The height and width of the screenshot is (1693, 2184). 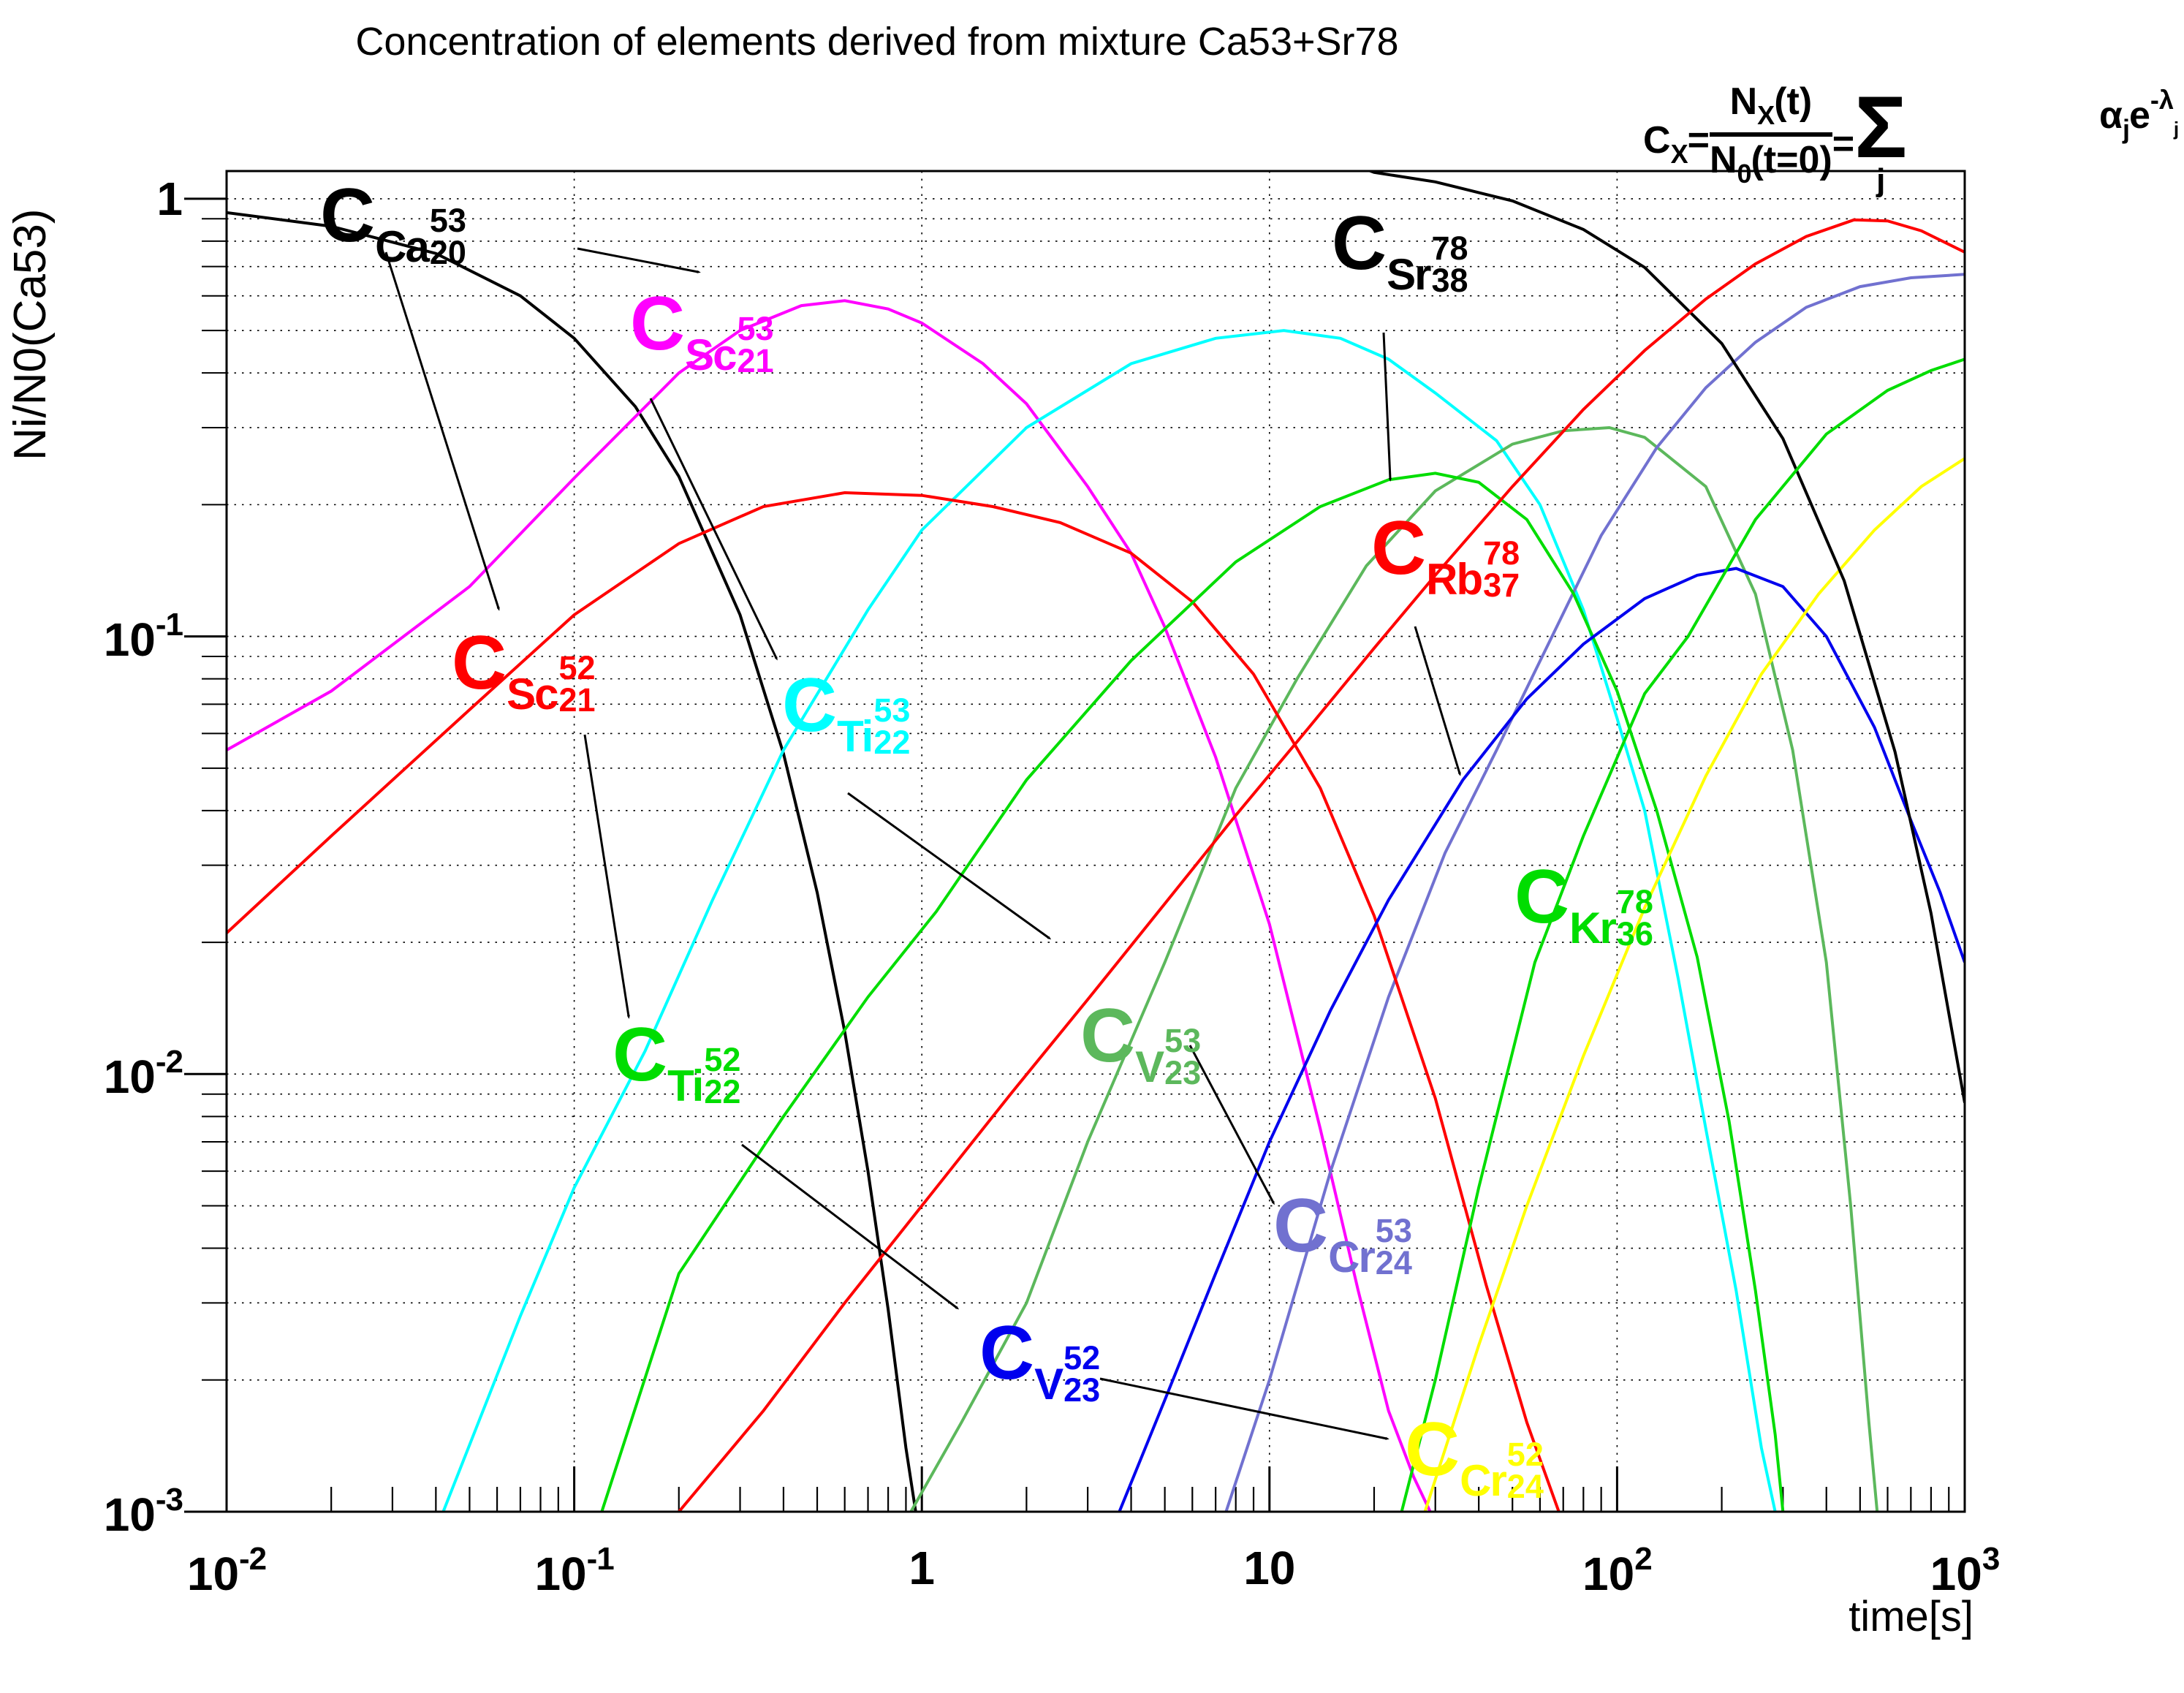 I want to click on formula-sigma-sub: j, so click(x=1881, y=180).